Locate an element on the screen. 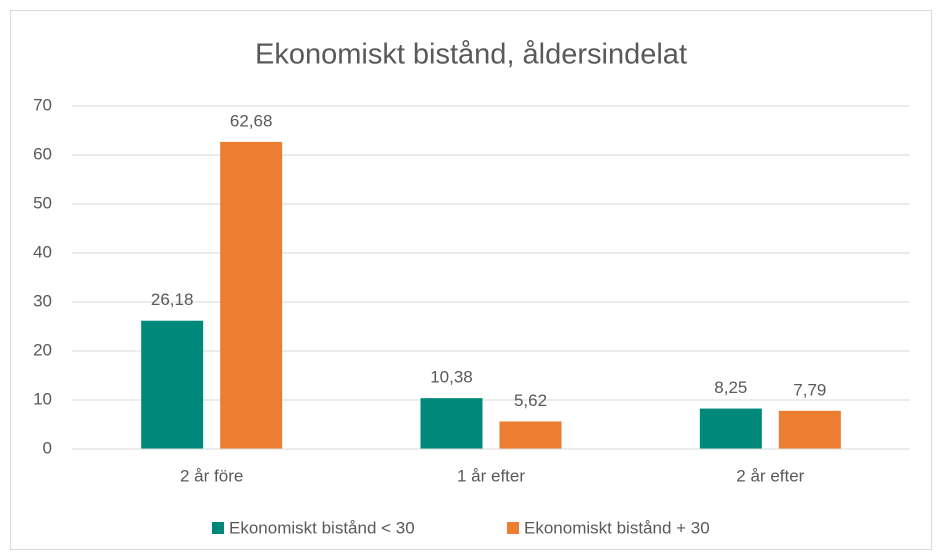 The width and height of the screenshot is (942, 560). value-label: 10,38 is located at coordinates (451, 377).